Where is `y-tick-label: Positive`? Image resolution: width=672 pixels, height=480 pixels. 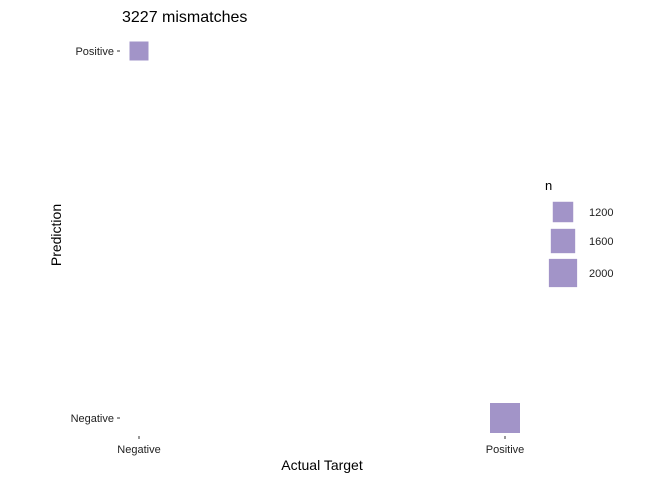 y-tick-label: Positive is located at coordinates (94, 52).